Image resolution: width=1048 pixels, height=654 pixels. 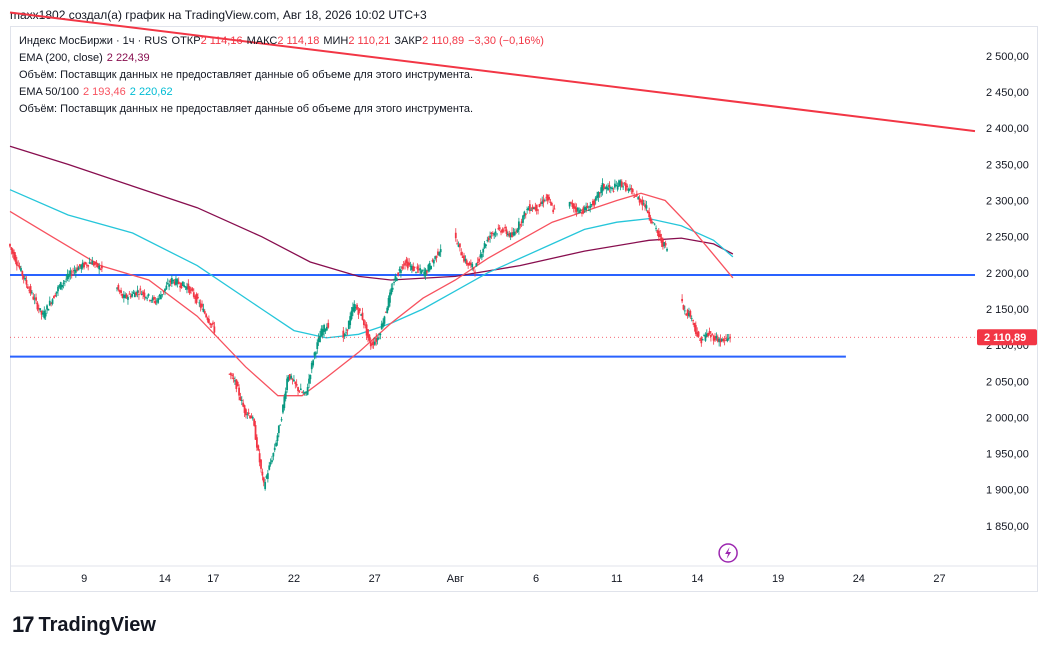 I want to click on x-tick-label: 19, so click(x=778, y=579).